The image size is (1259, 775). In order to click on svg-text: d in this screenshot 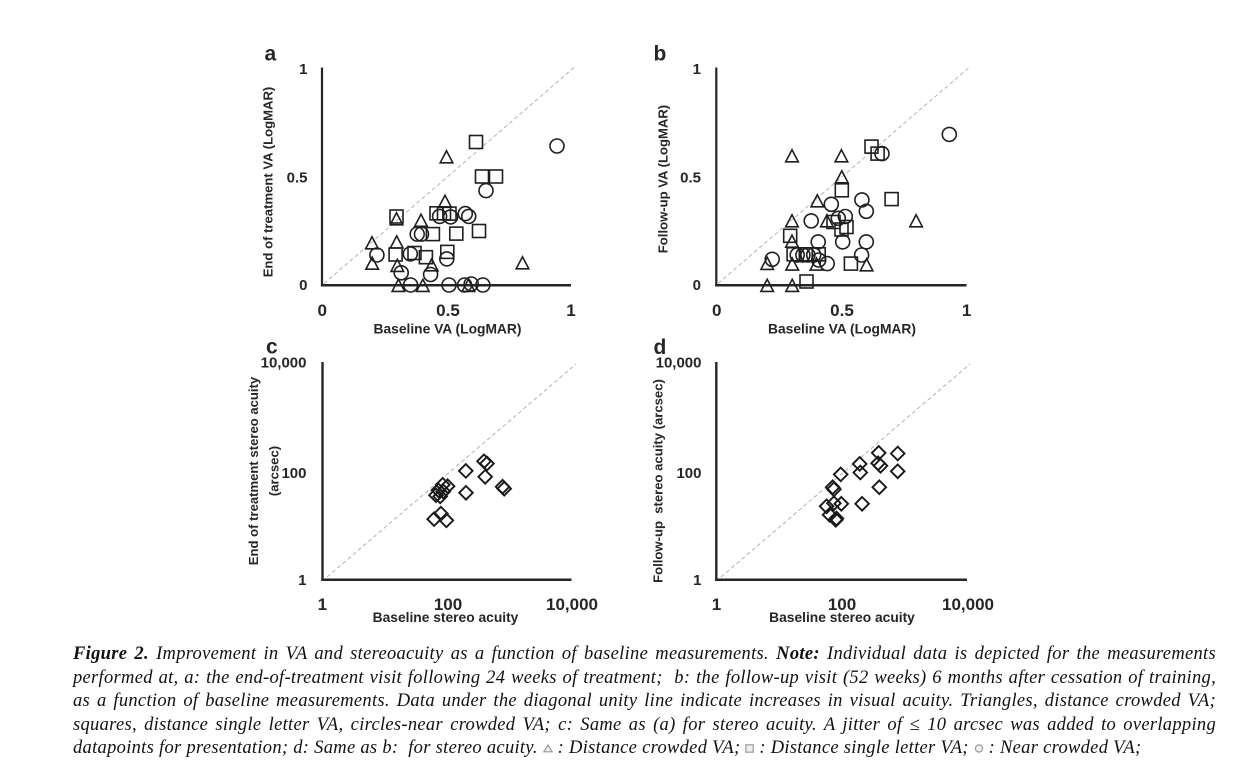, I will do `click(660, 347)`.